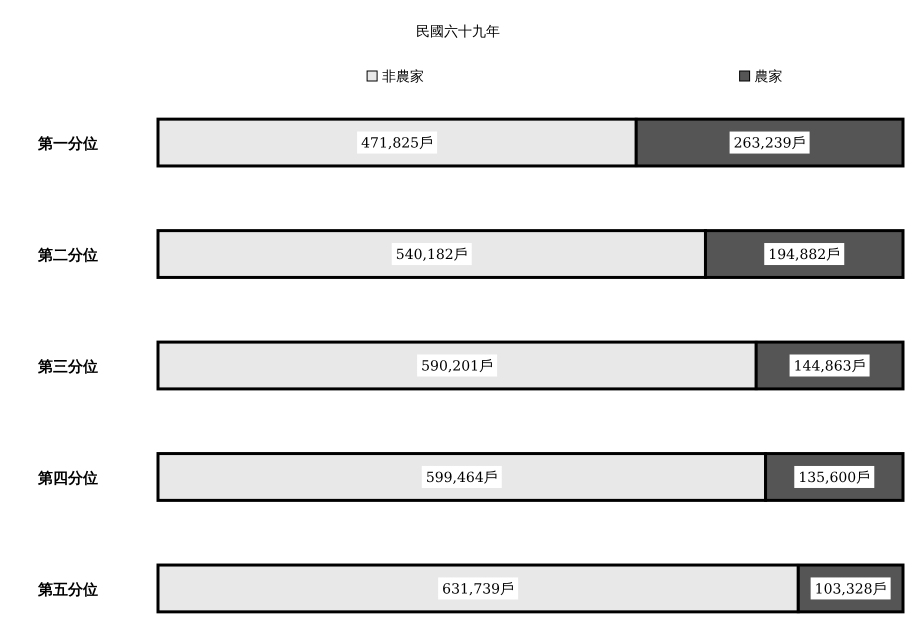 The height and width of the screenshot is (642, 916). What do you see at coordinates (768, 77) in the screenshot?
I see `legend-label: 農家` at bounding box center [768, 77].